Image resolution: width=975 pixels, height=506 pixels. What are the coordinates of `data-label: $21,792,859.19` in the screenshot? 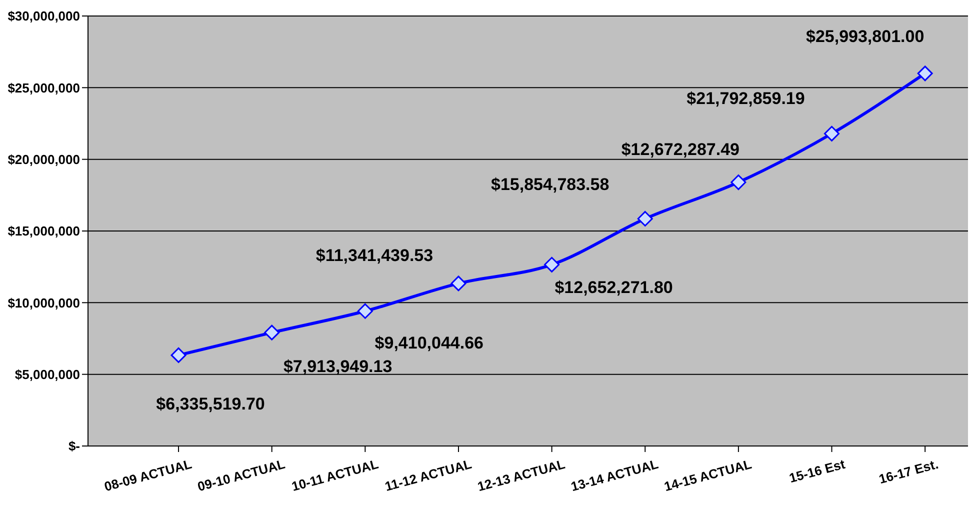 It's located at (745, 98).